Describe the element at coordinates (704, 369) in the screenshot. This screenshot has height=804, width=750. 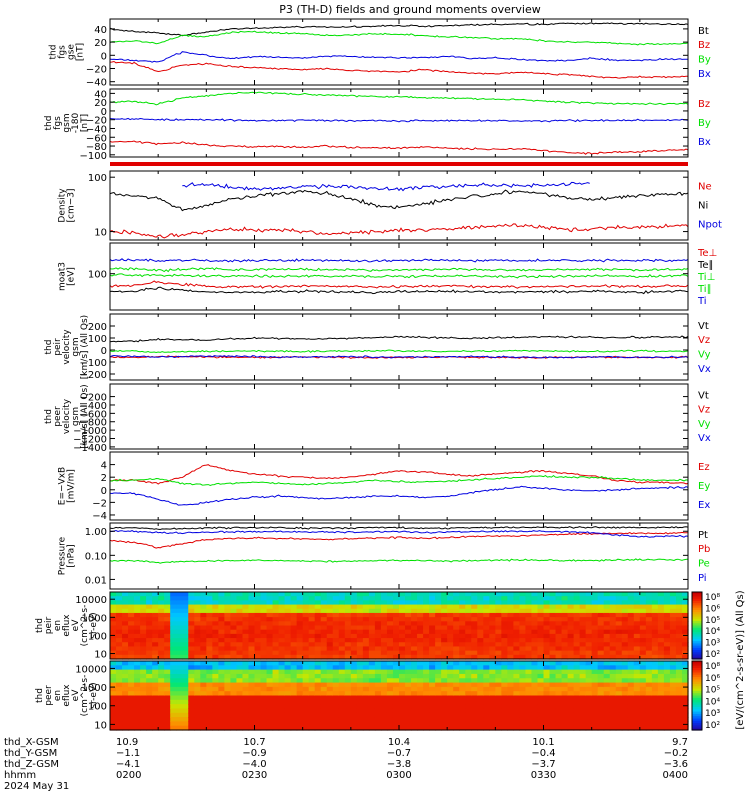
I see `legend-label-Vx: Vx` at that location.